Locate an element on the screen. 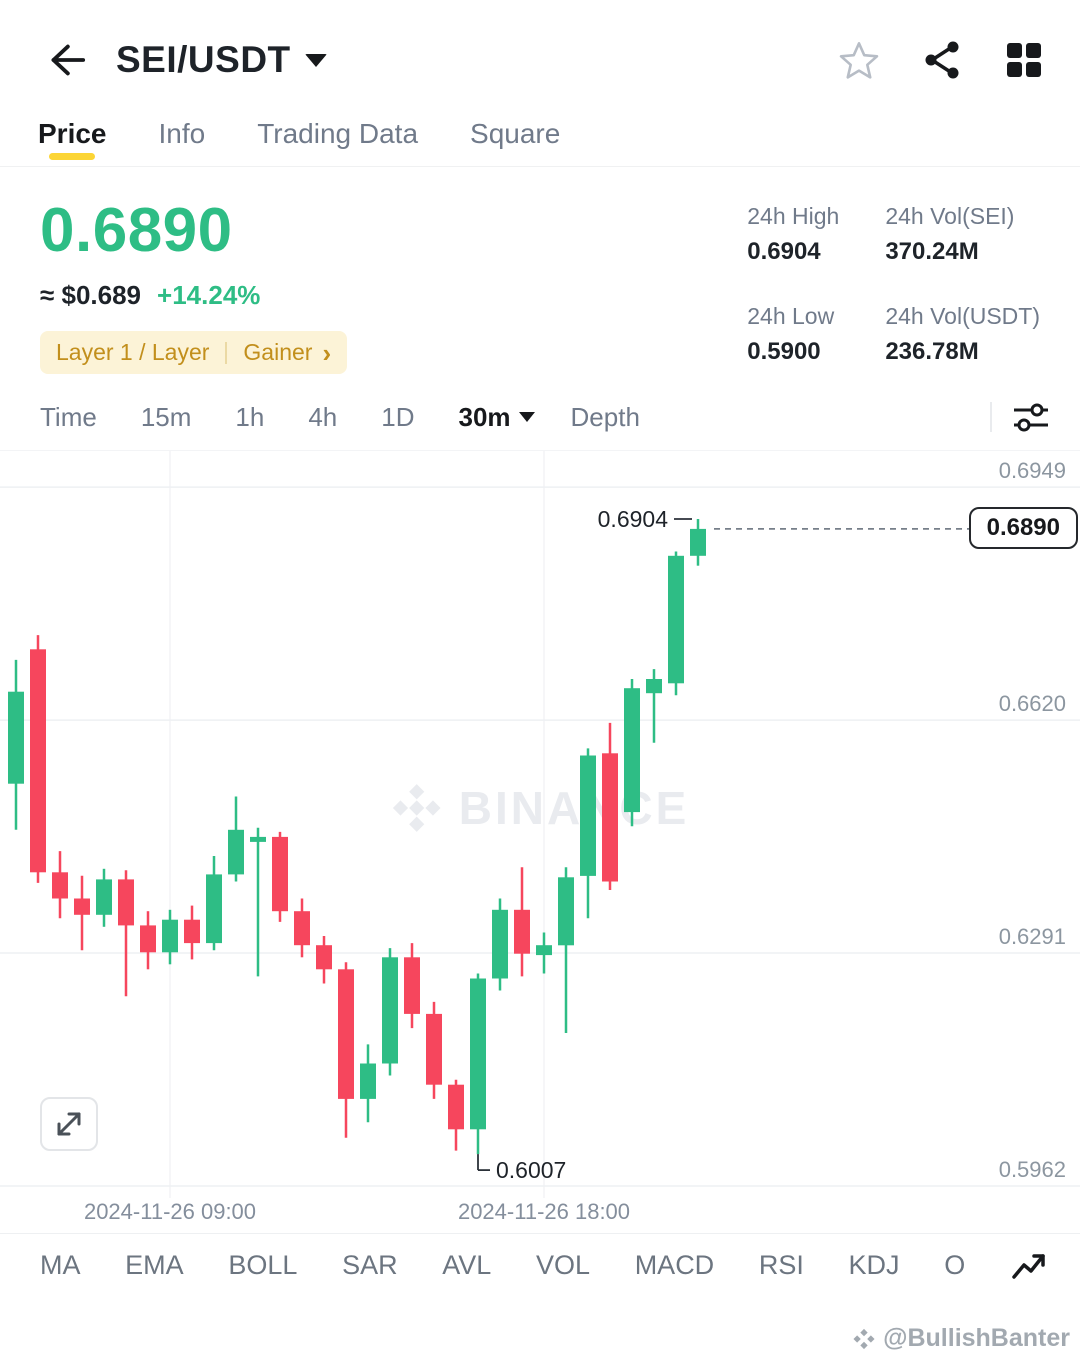  star-icon is located at coordinates (859, 60).